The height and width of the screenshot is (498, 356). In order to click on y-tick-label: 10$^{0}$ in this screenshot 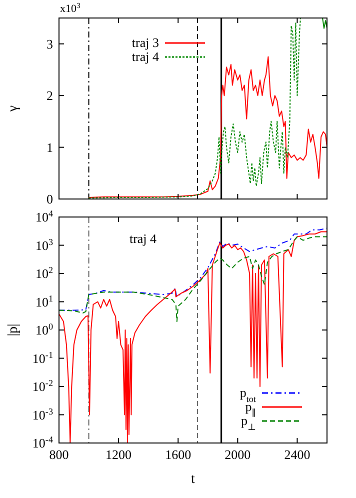, I will do `click(44, 330)`.